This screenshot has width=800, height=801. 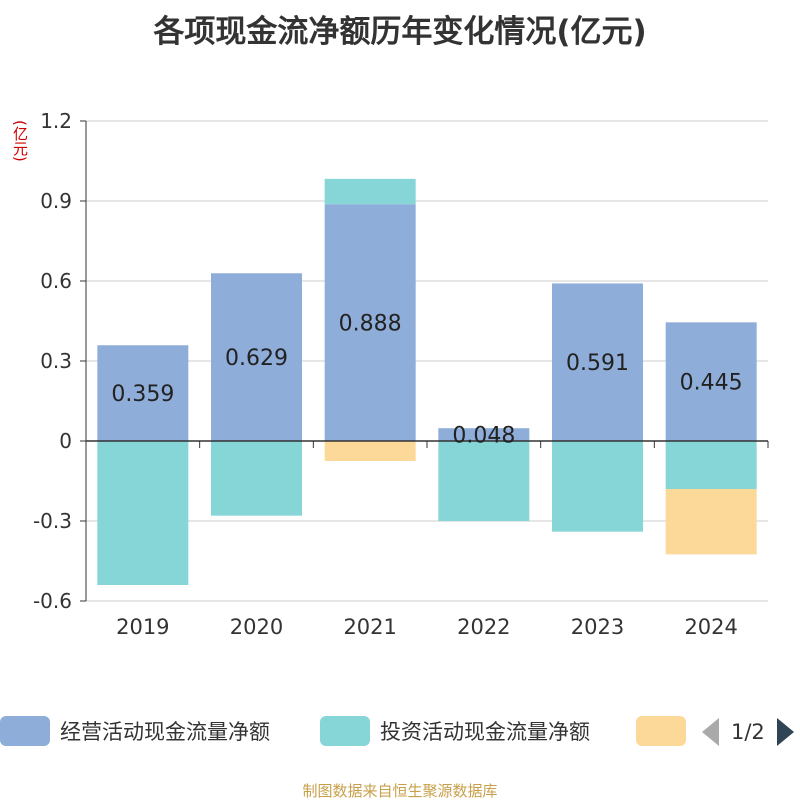 What do you see at coordinates (485, 732) in the screenshot?
I see `legend-label-investing: 投资活动现金流量净额` at bounding box center [485, 732].